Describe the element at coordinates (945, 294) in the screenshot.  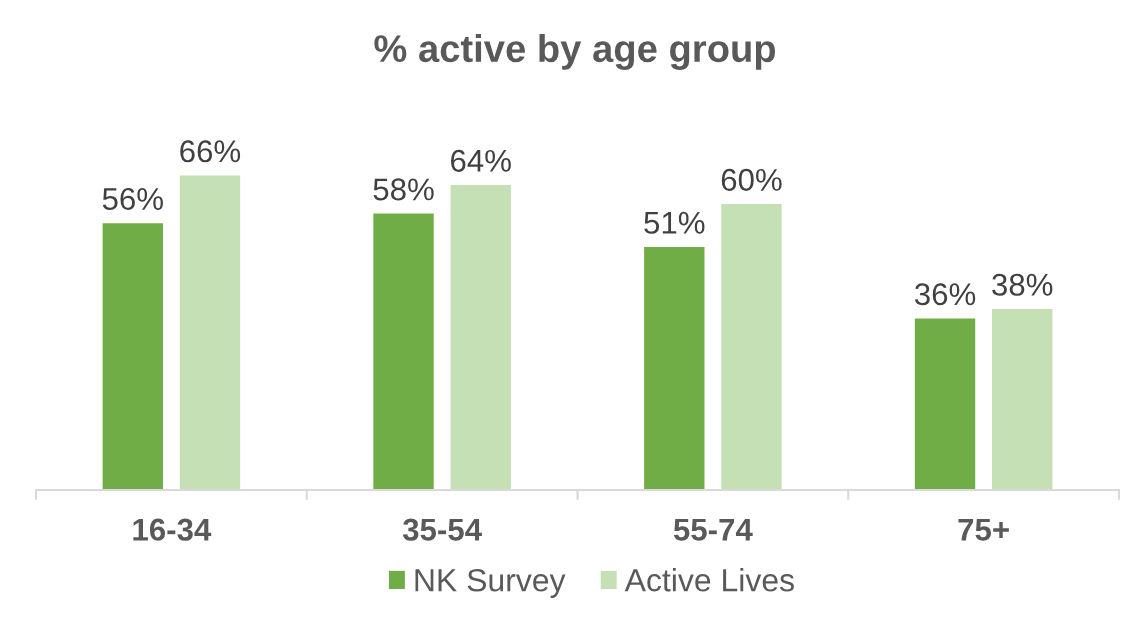
I see `data-label: 36%` at that location.